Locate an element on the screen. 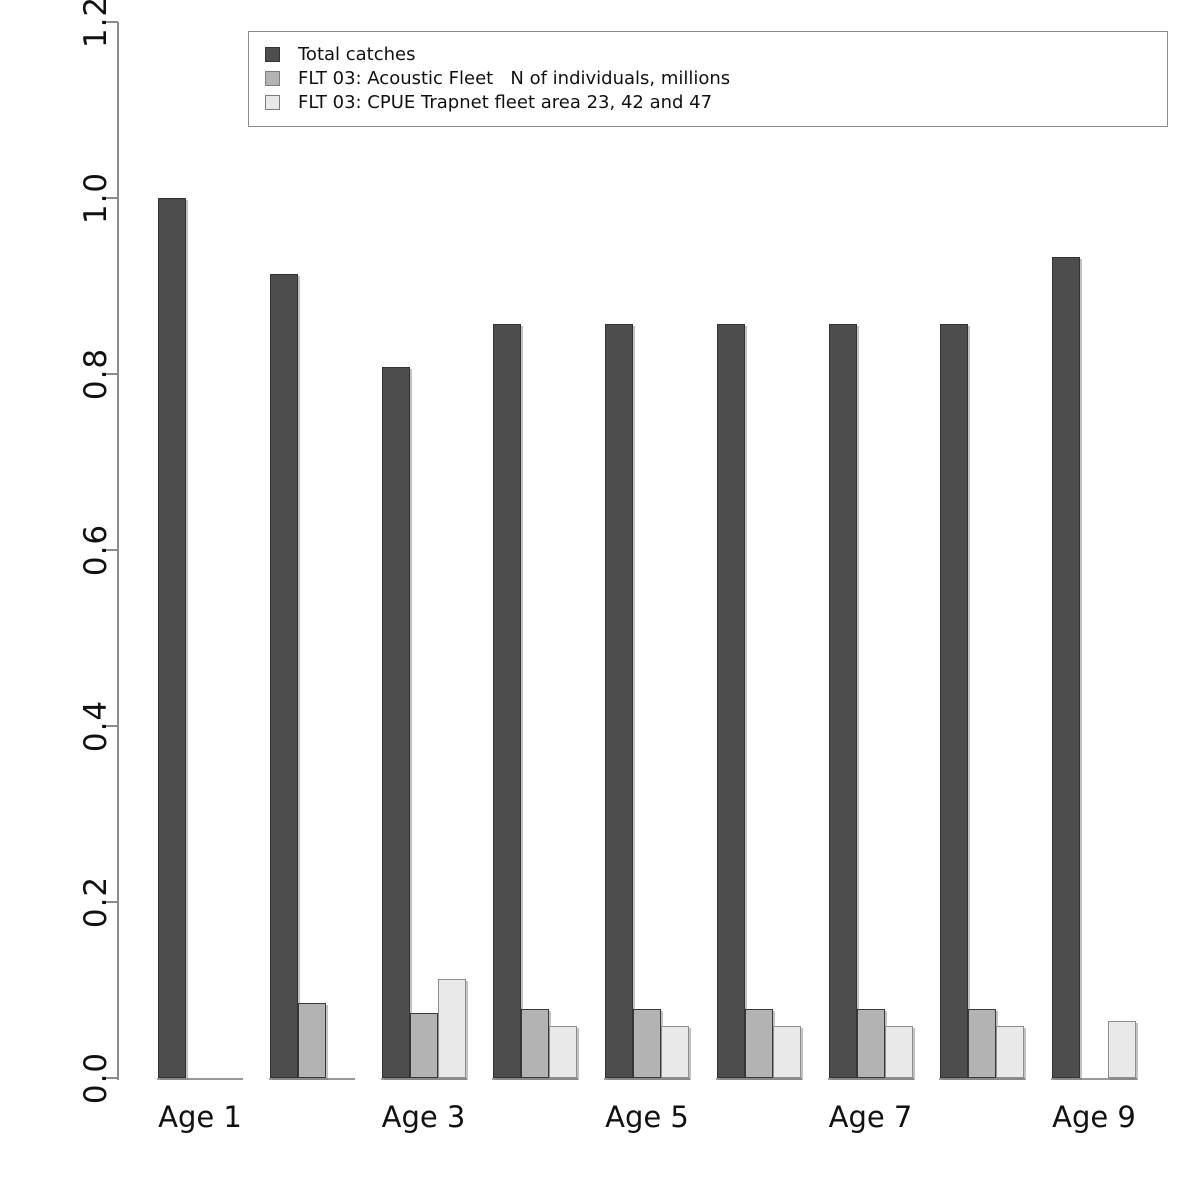 Image resolution: width=1200 pixels, height=1200 pixels. y-tick-label: 0.4 is located at coordinates (96, 726).